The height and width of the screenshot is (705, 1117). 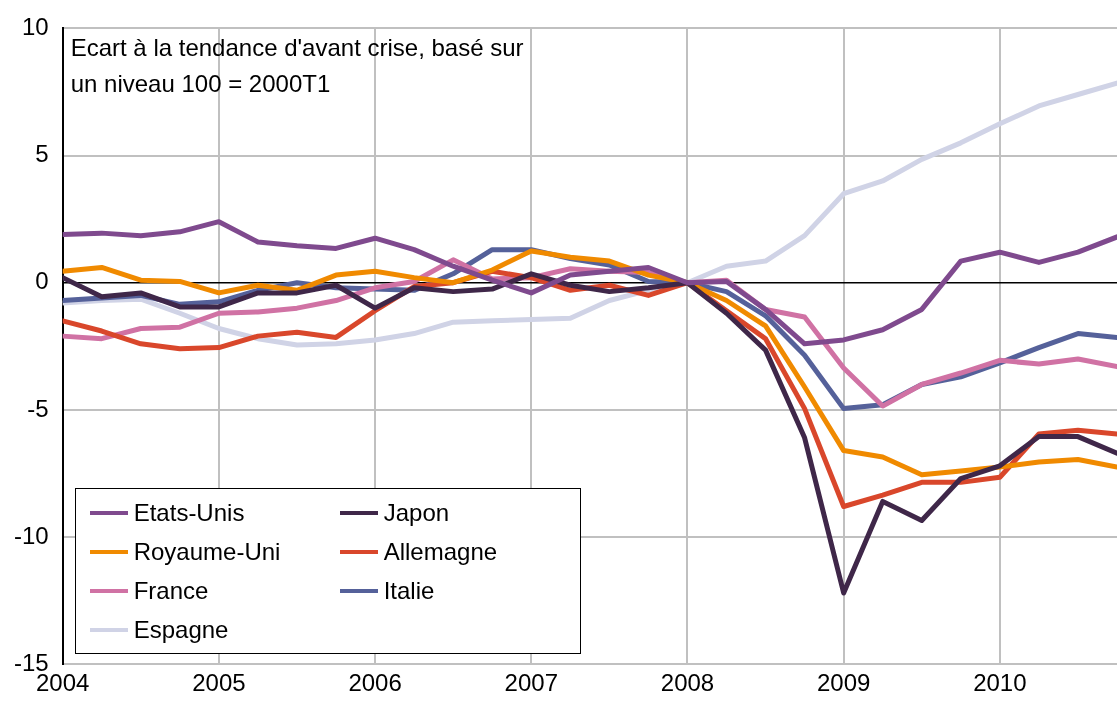 I want to click on y-tick-label: 0, so click(x=42, y=281).